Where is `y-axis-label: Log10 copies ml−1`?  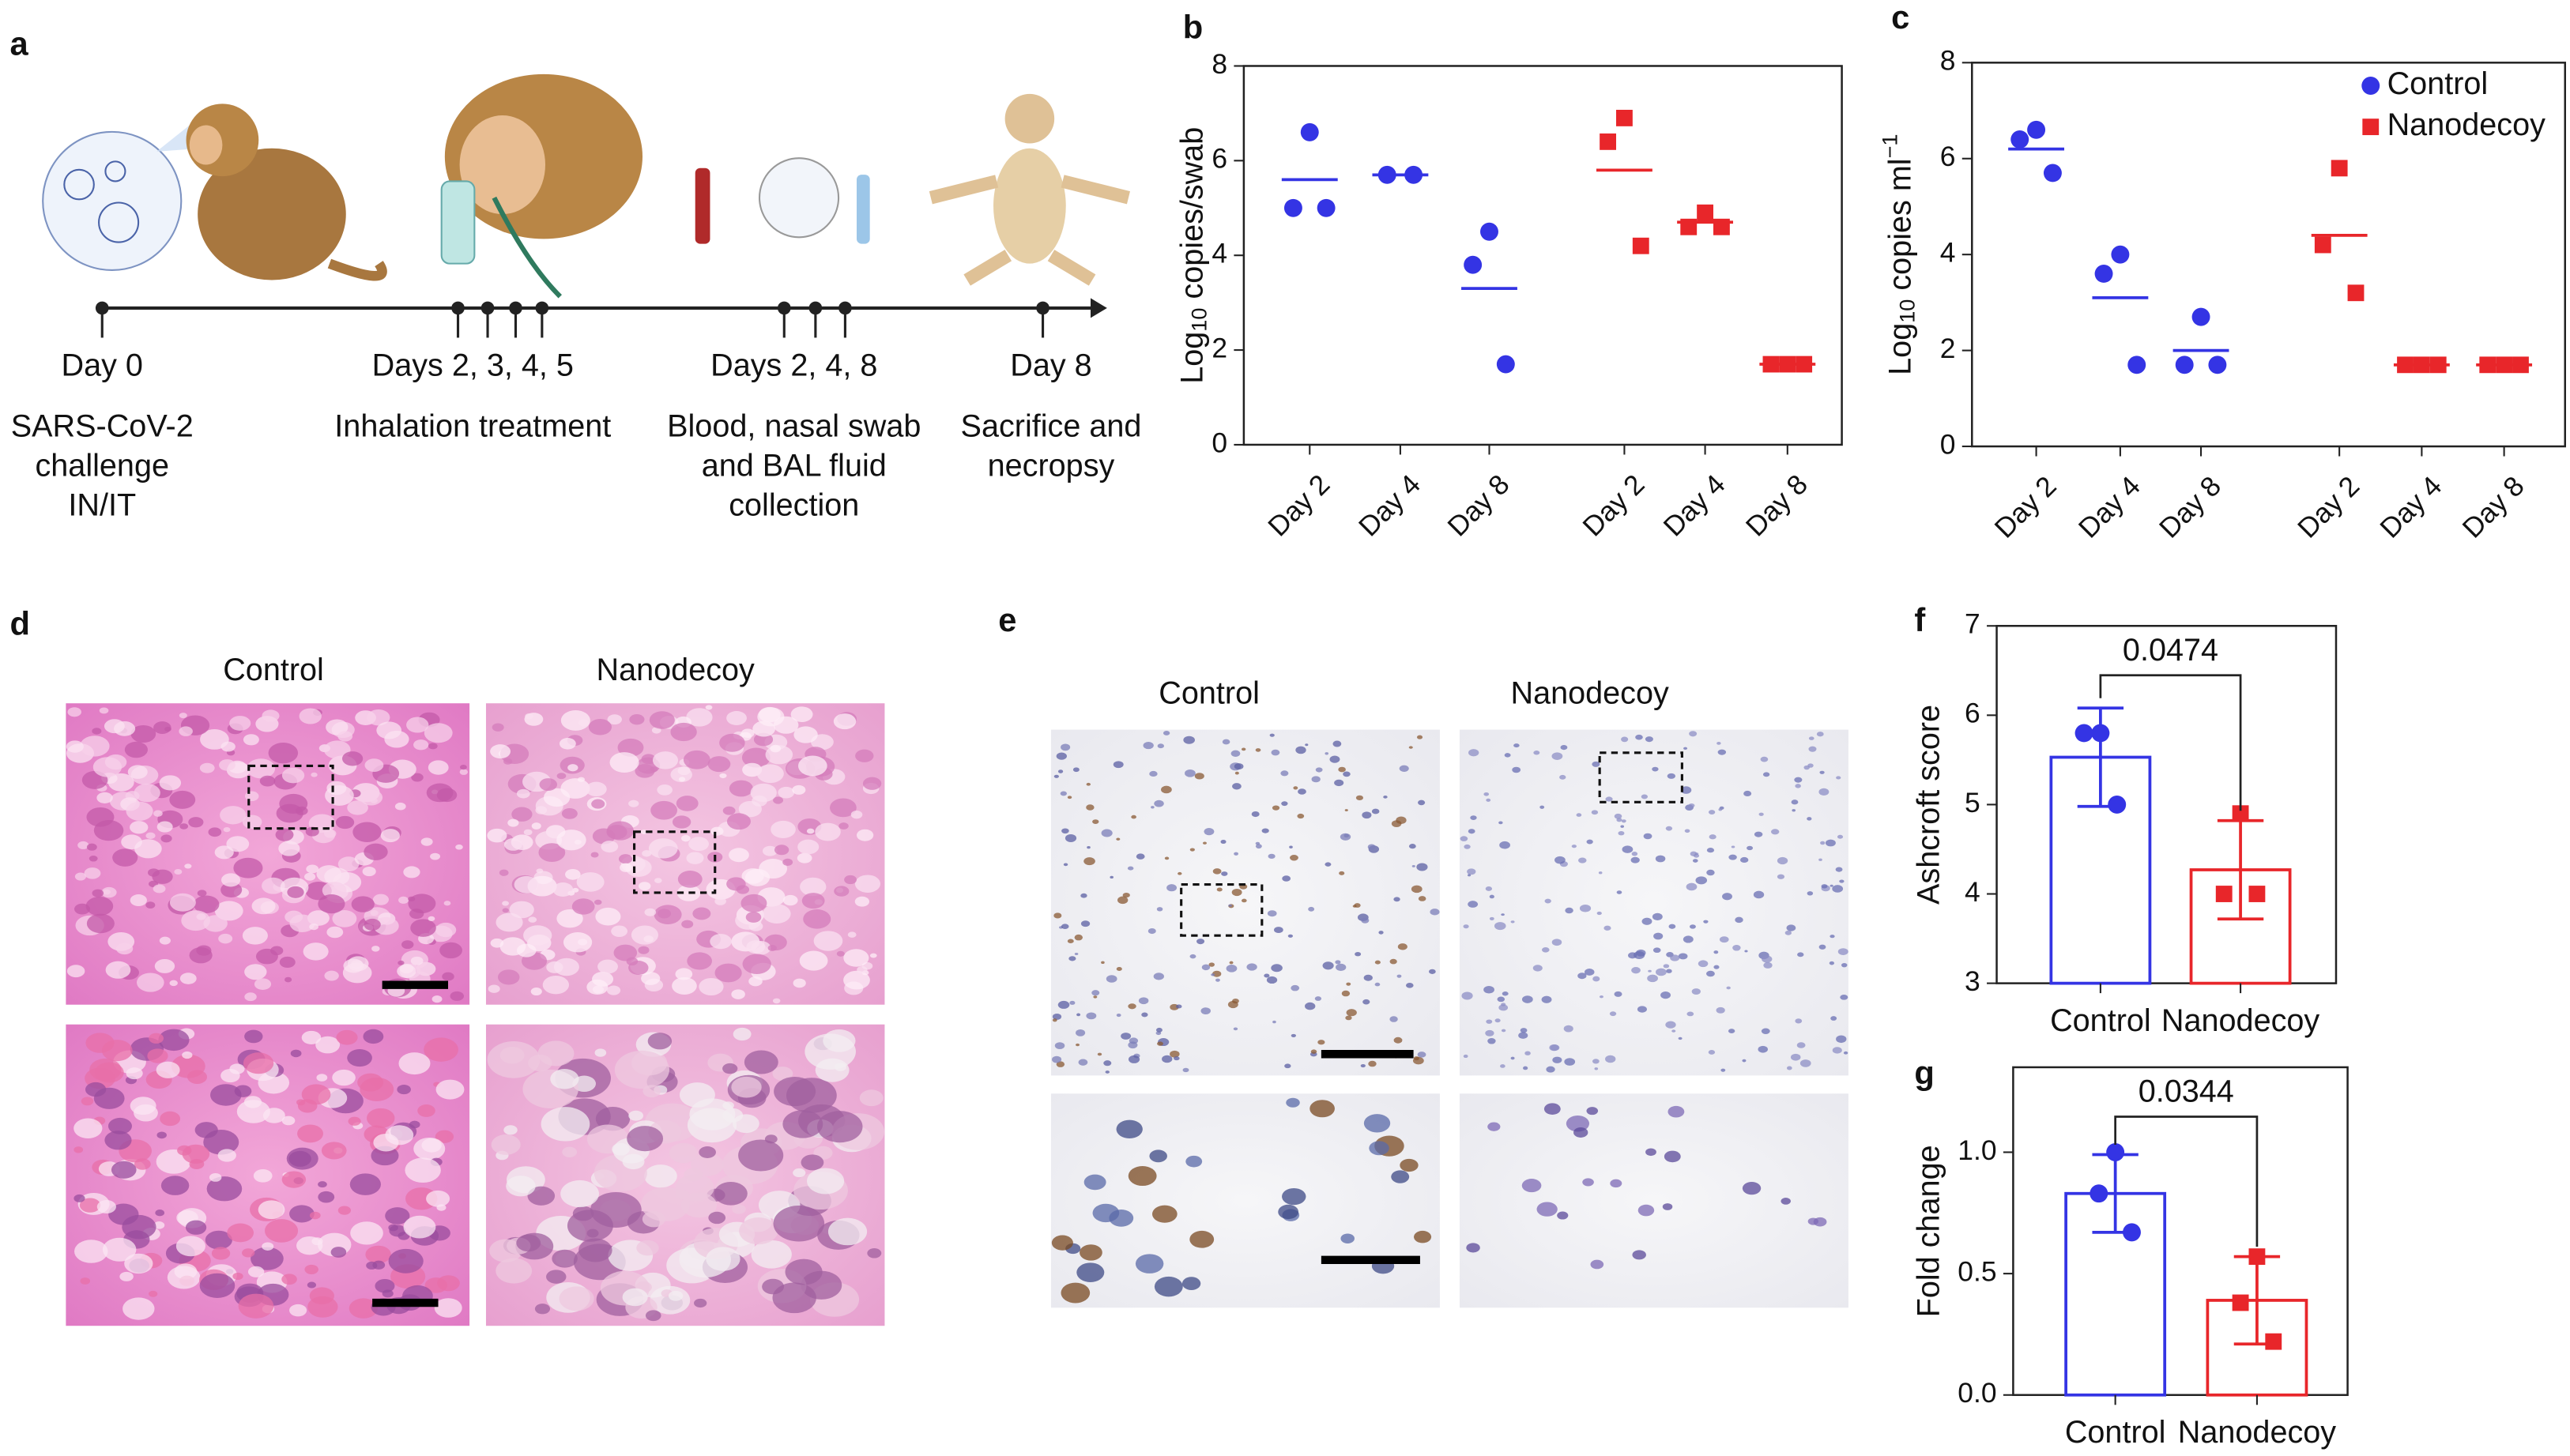 y-axis-label: Log10 copies ml−1 is located at coordinates (1898, 254).